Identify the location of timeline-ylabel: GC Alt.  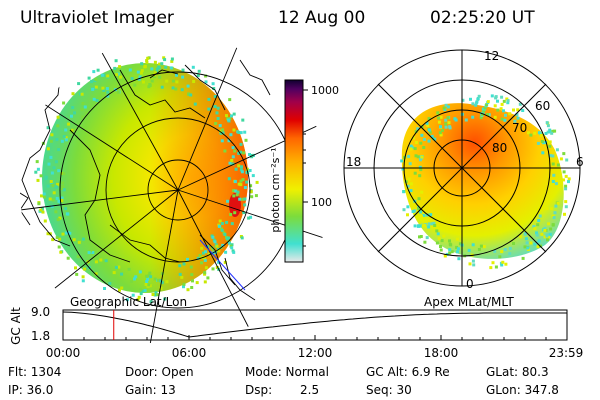
(16, 326).